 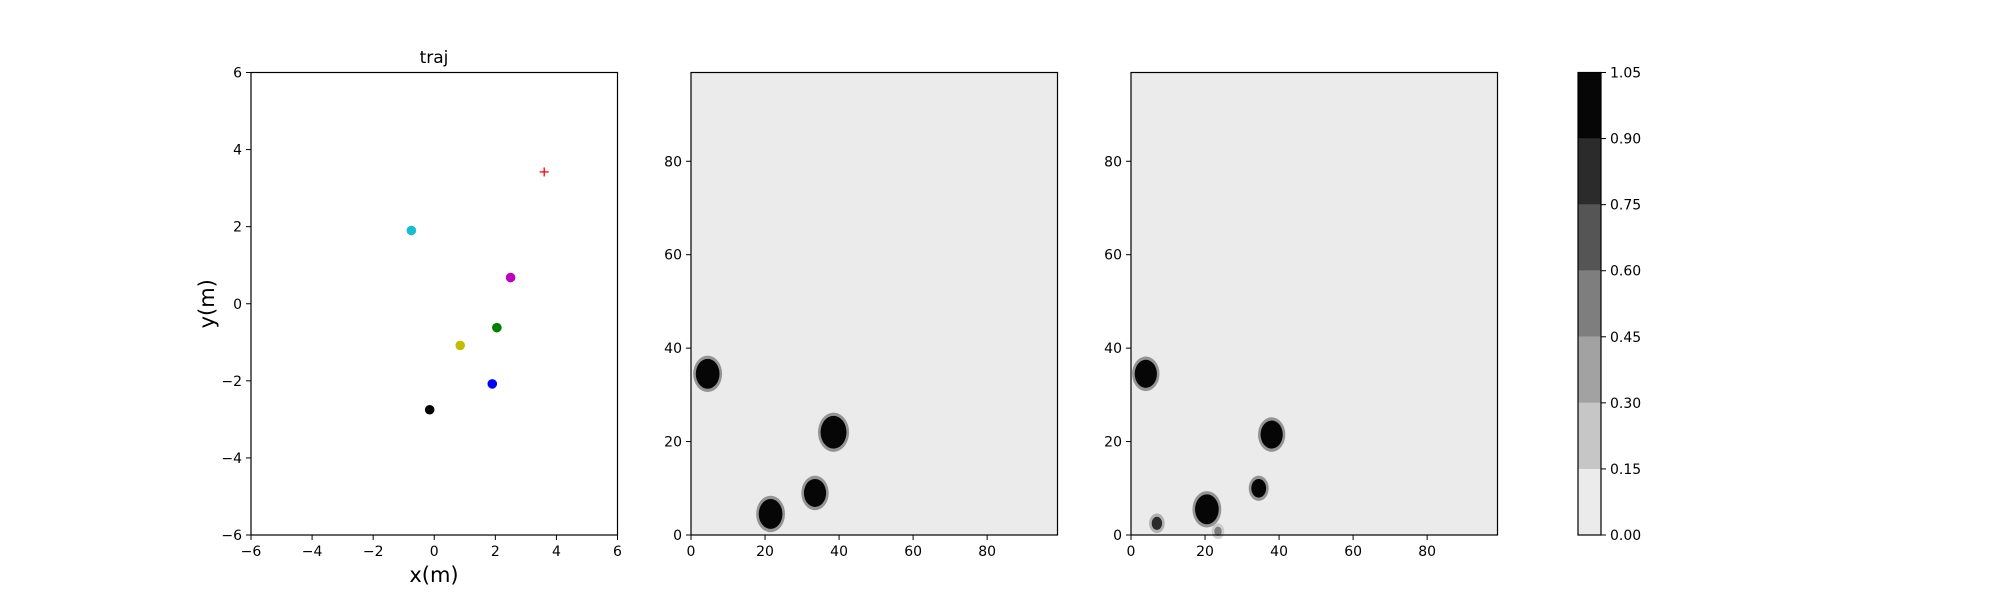 I want to click on occupancy-map-2-image, so click(x=1314, y=306).